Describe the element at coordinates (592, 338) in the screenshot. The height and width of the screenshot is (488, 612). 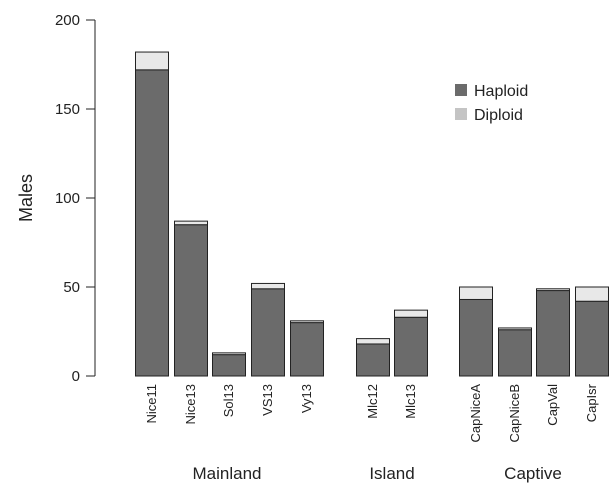
I see `bar-haploid-capisr` at that location.